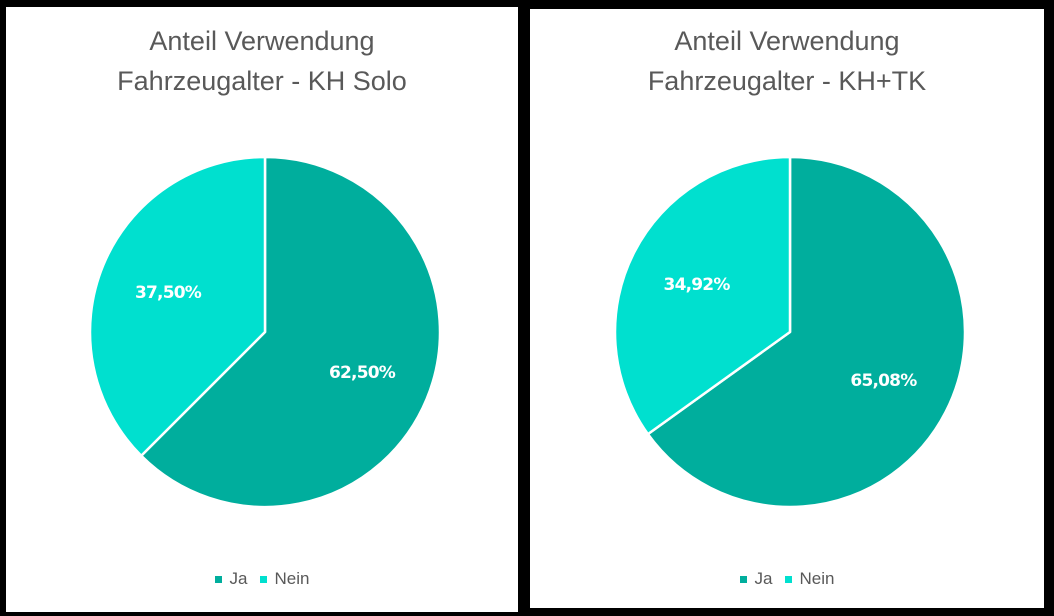 The height and width of the screenshot is (616, 1054). Describe the element at coordinates (262, 81) in the screenshot. I see `chart-title-line2: Fahrzeugalter - KH Solo` at that location.